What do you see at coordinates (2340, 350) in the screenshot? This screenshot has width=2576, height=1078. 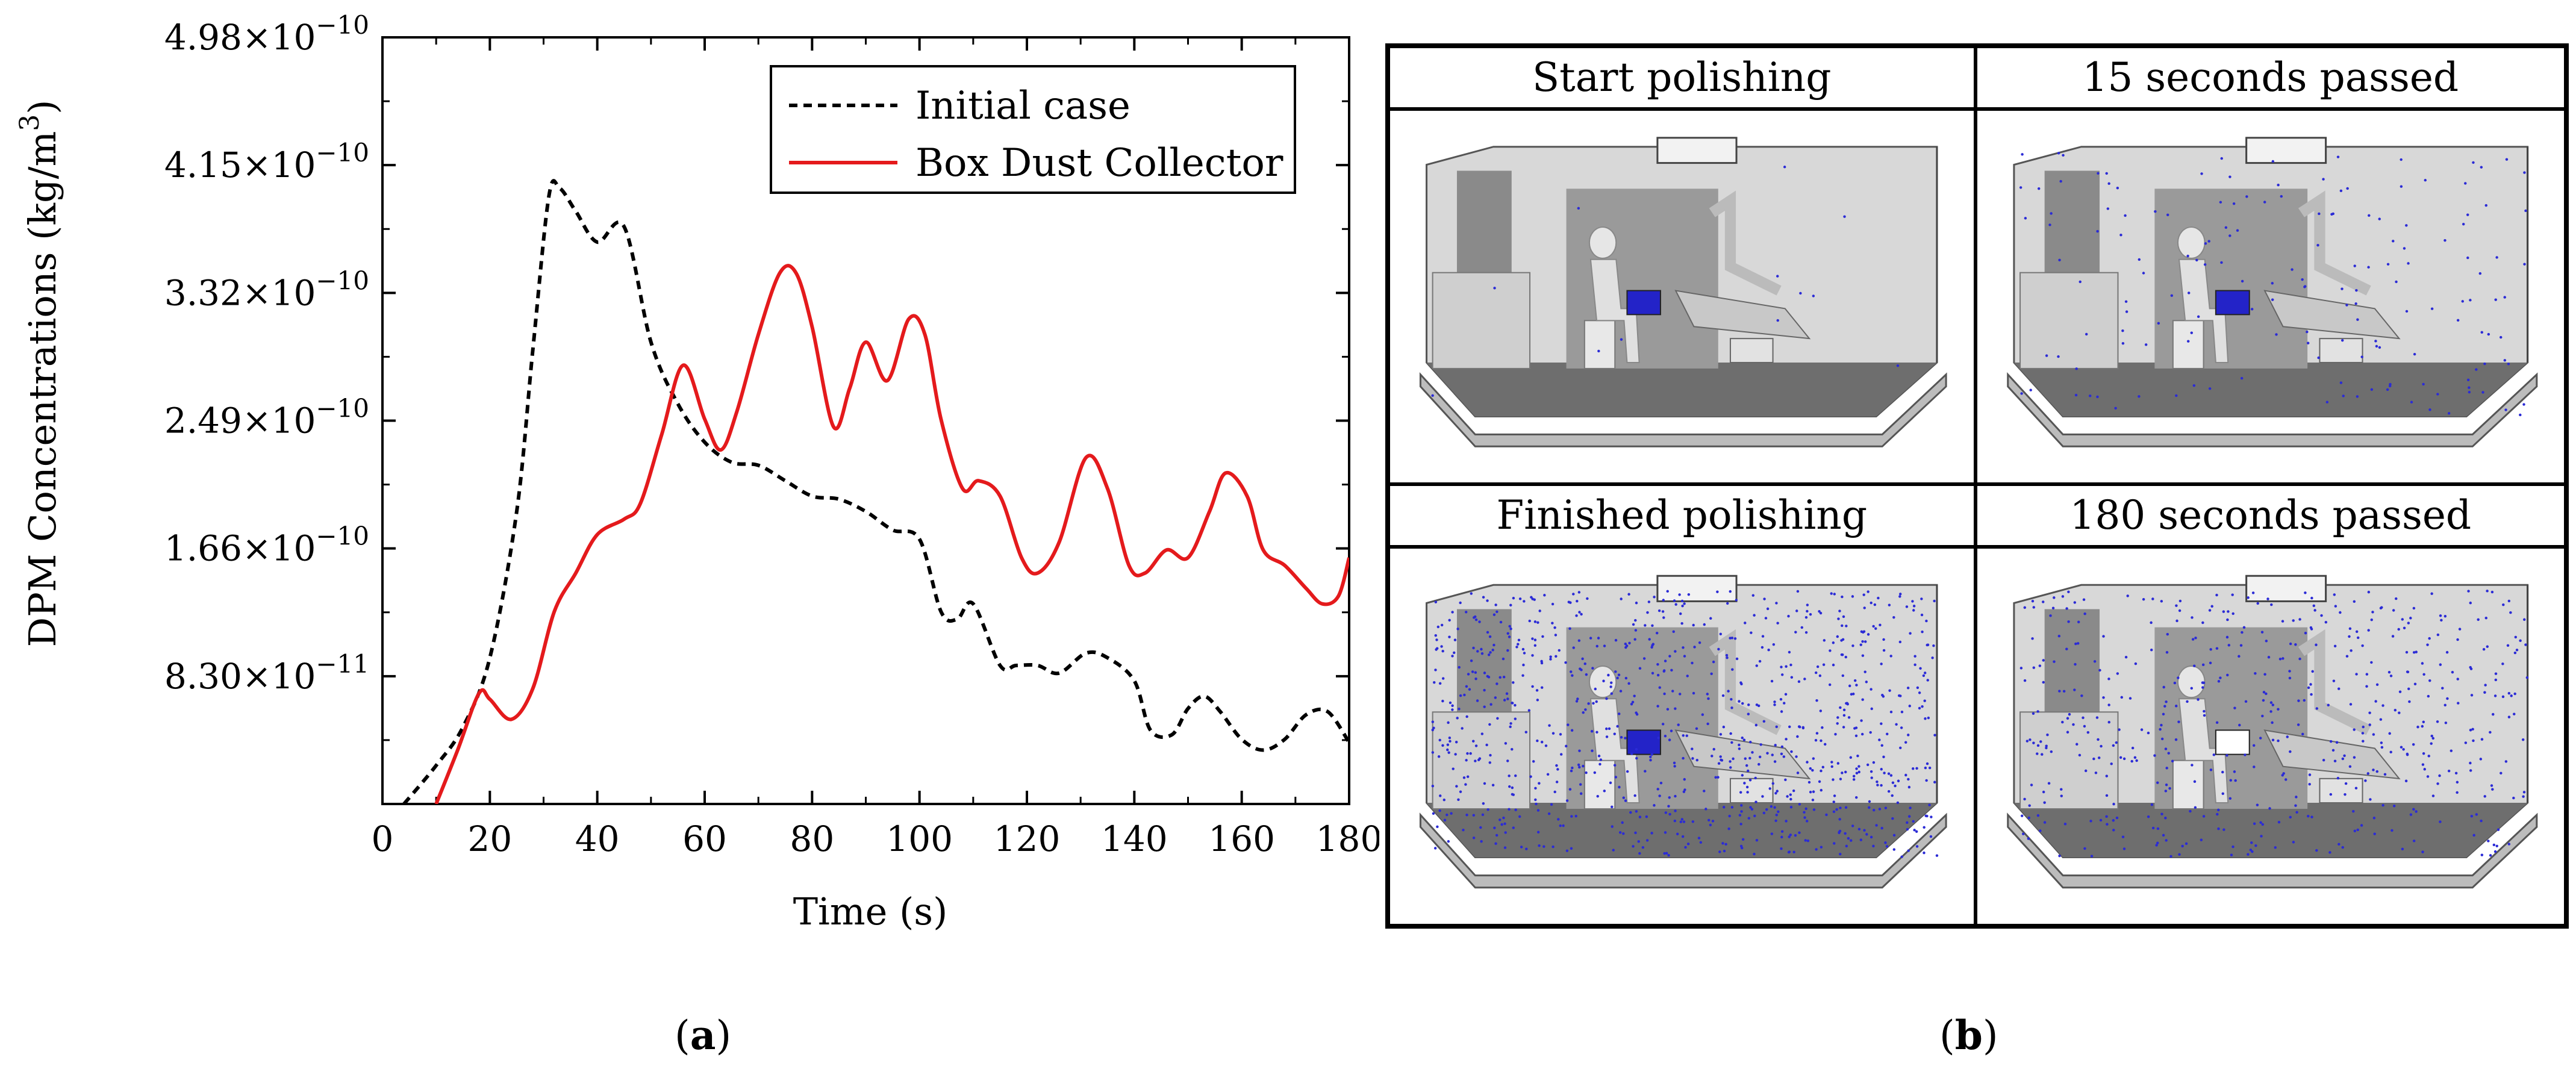 I see `foot-rest` at bounding box center [2340, 350].